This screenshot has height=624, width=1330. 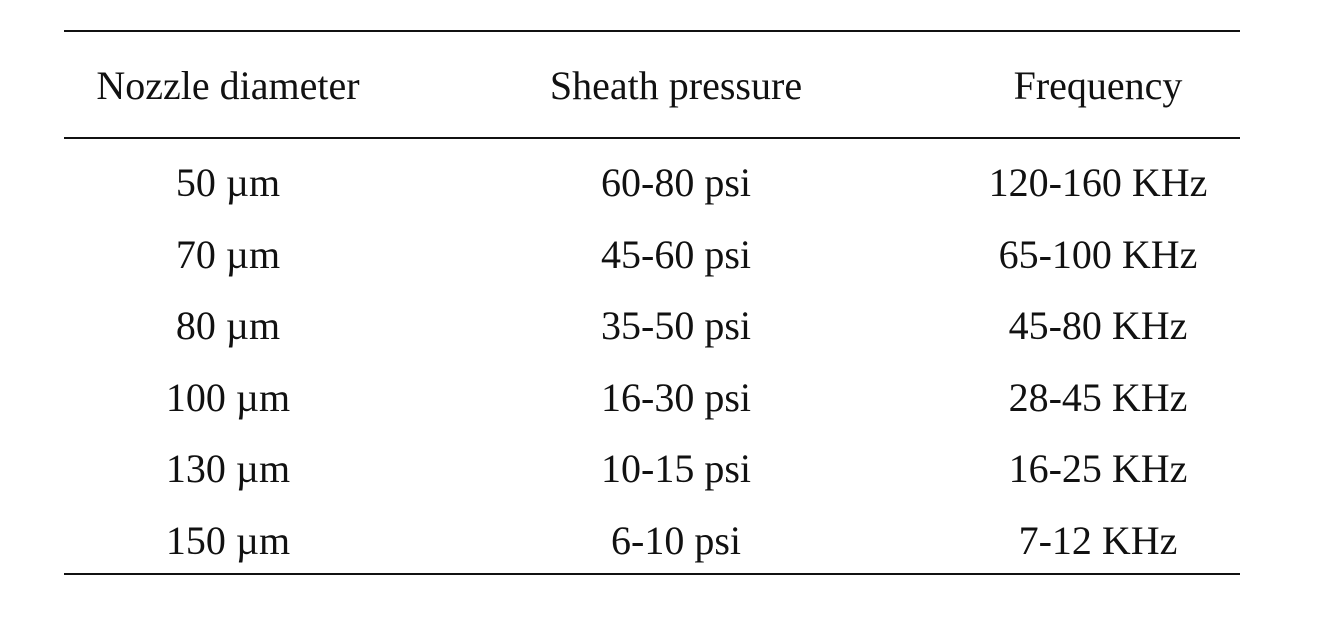 What do you see at coordinates (676, 468) in the screenshot?
I see `cell: 10-15 psi` at bounding box center [676, 468].